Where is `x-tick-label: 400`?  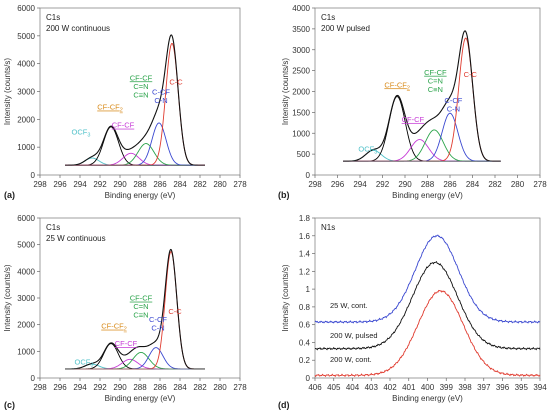
x-tick-label: 400 is located at coordinates (428, 387).